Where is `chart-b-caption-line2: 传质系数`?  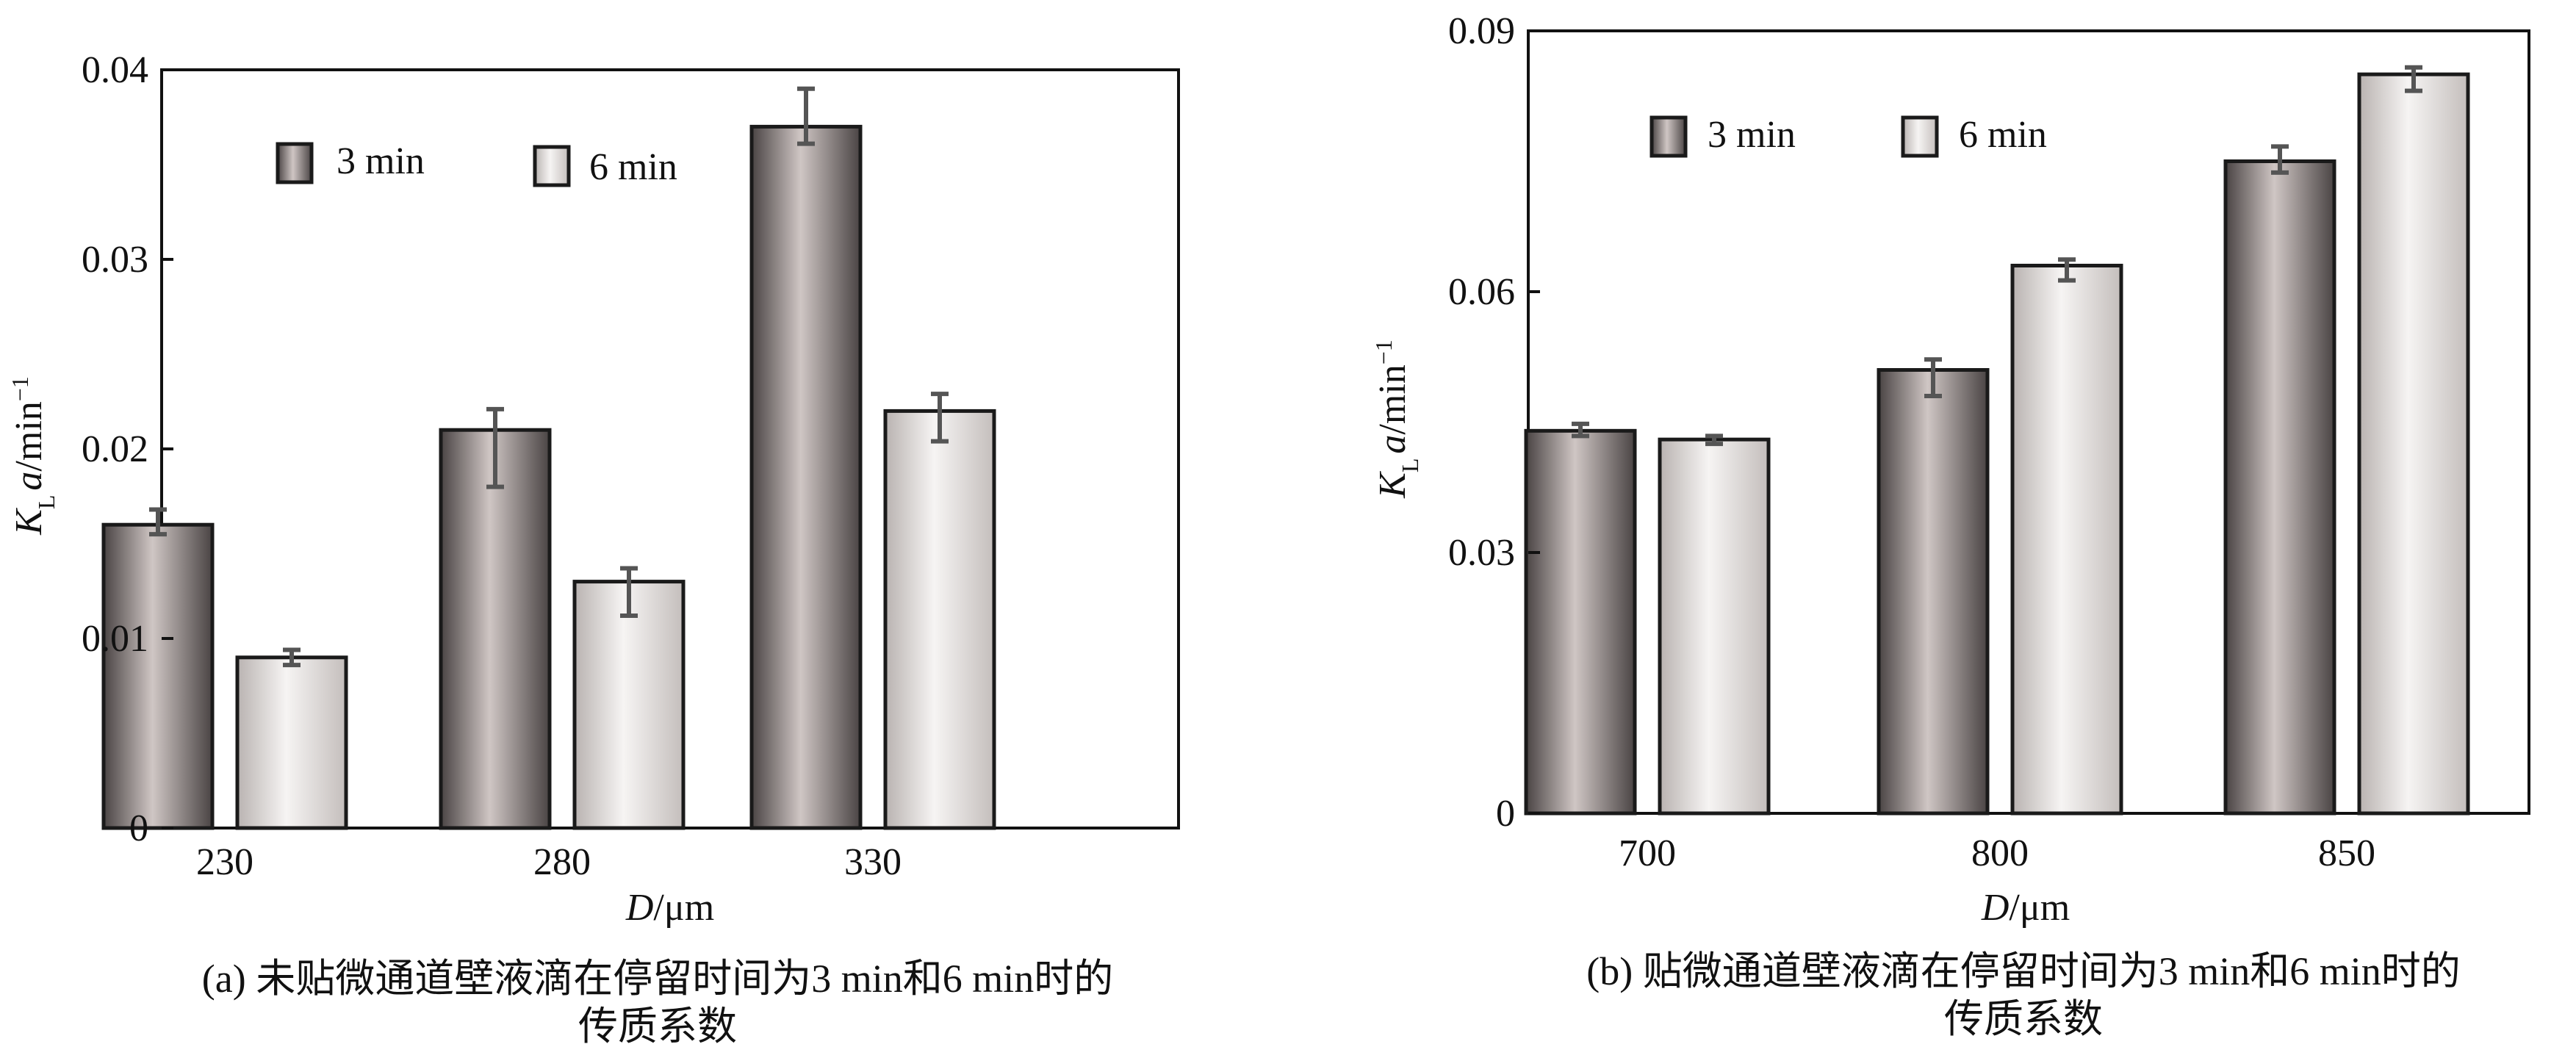
chart-b-caption-line2: 传质系数 is located at coordinates (2024, 1019).